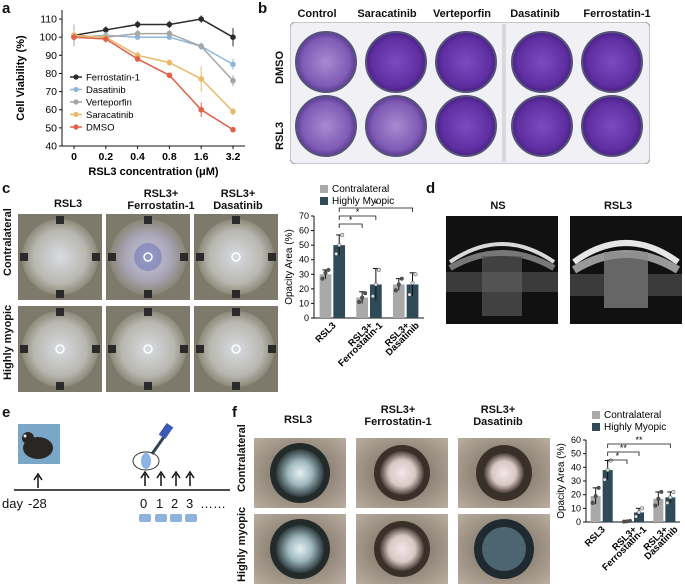 This screenshot has width=685, height=586. What do you see at coordinates (148, 303) in the screenshot?
I see `lens-photos` at bounding box center [148, 303].